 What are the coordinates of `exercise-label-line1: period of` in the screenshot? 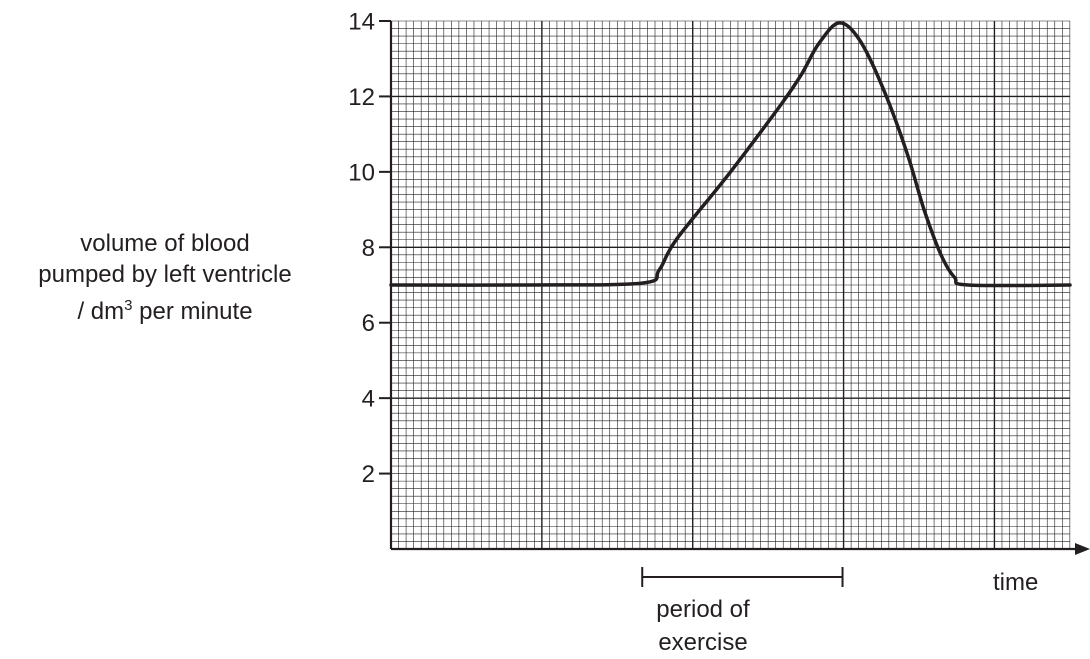 It's located at (703, 609).